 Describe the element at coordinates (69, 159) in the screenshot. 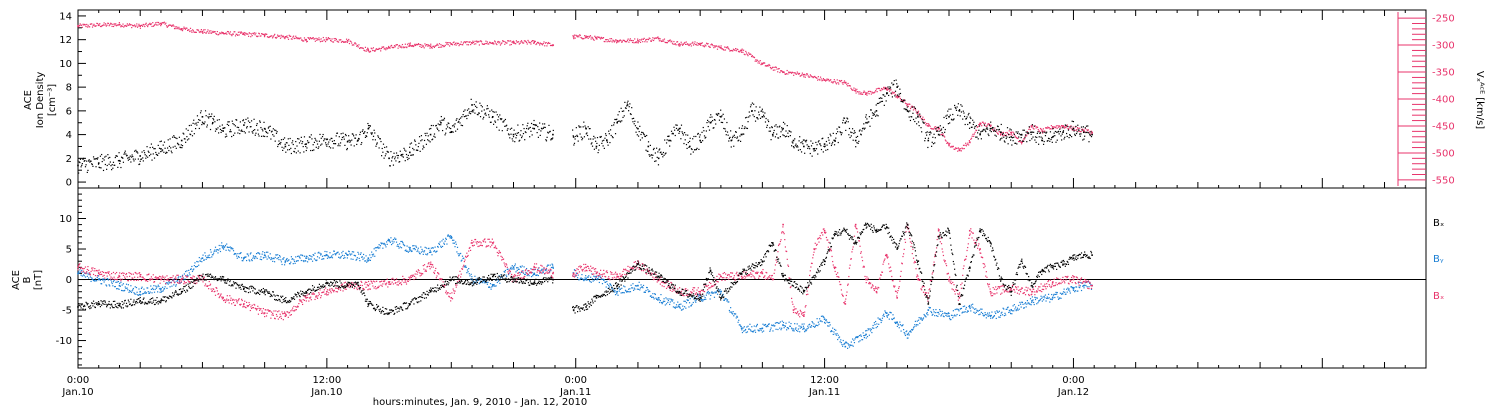

I see `top-left-tick-label: 2` at that location.